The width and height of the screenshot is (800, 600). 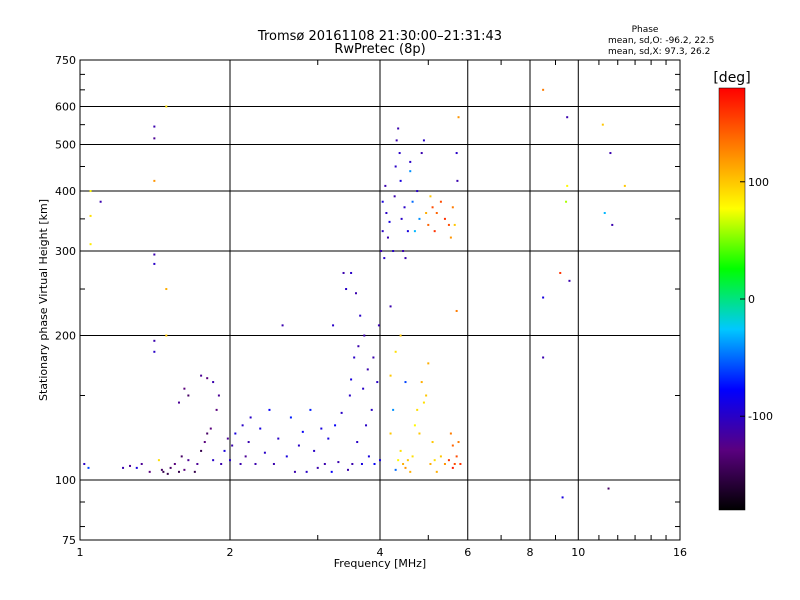 I want to click on y-tick-label: 750, so click(x=65, y=60).